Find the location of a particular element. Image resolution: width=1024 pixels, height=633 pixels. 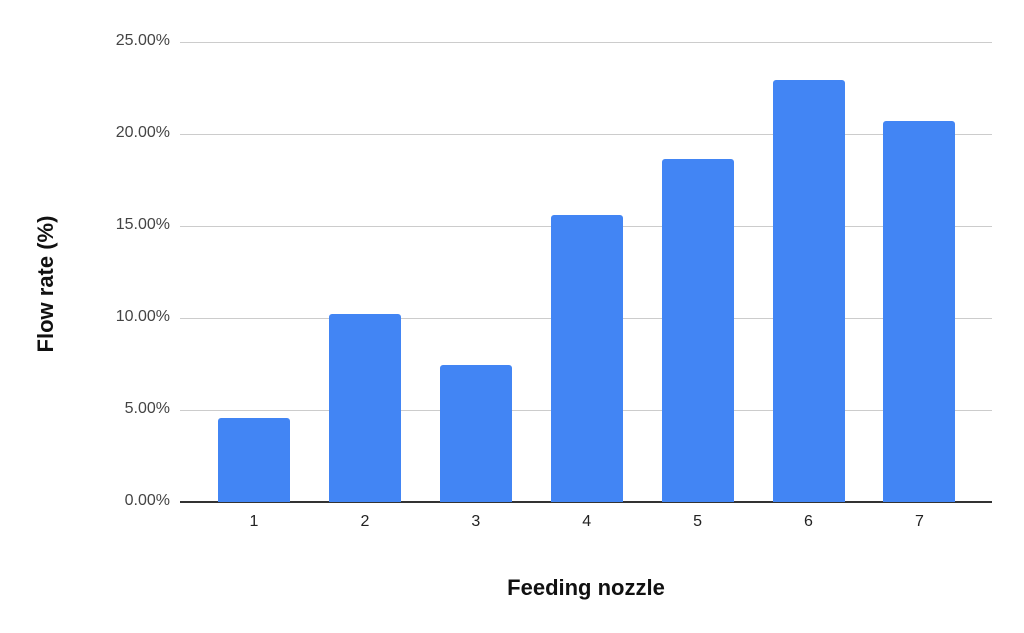

x-tick-label: 6 is located at coordinates (808, 521).